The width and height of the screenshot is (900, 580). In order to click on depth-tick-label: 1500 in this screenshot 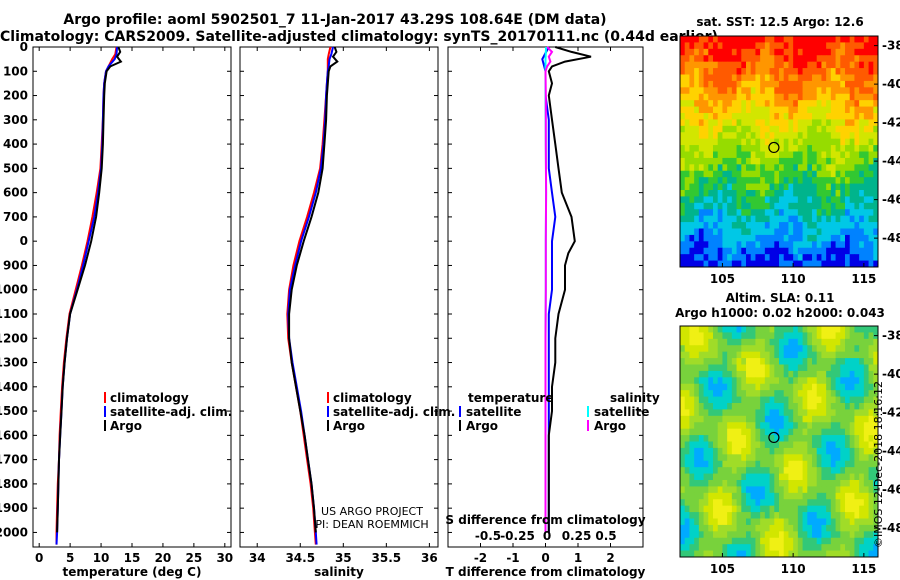, I will do `click(14, 411)`.